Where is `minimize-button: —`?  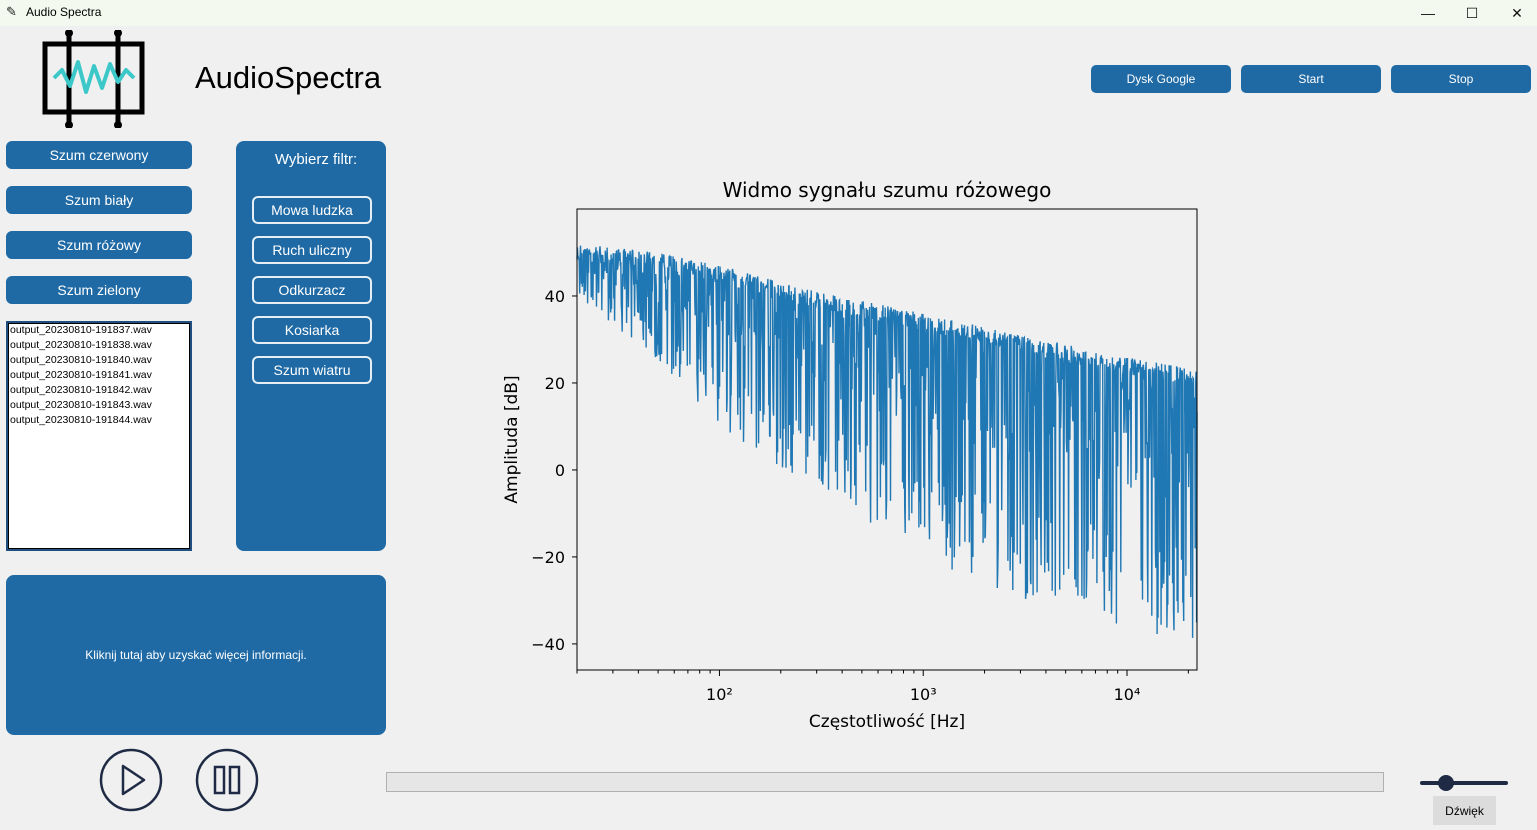 minimize-button: — is located at coordinates (1428, 13).